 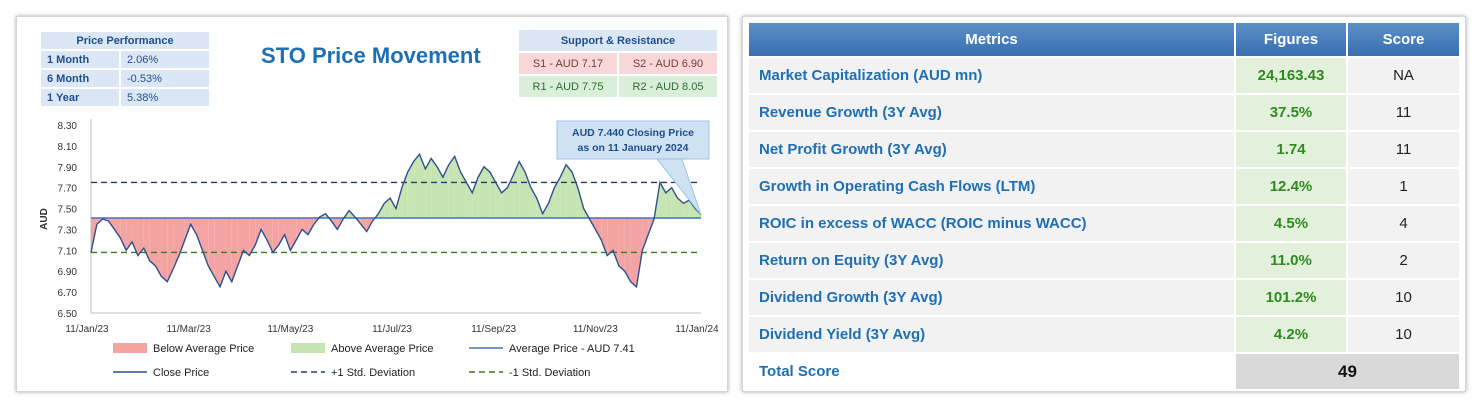 I want to click on table-row: 1 Month 2.06%, so click(x=125, y=59).